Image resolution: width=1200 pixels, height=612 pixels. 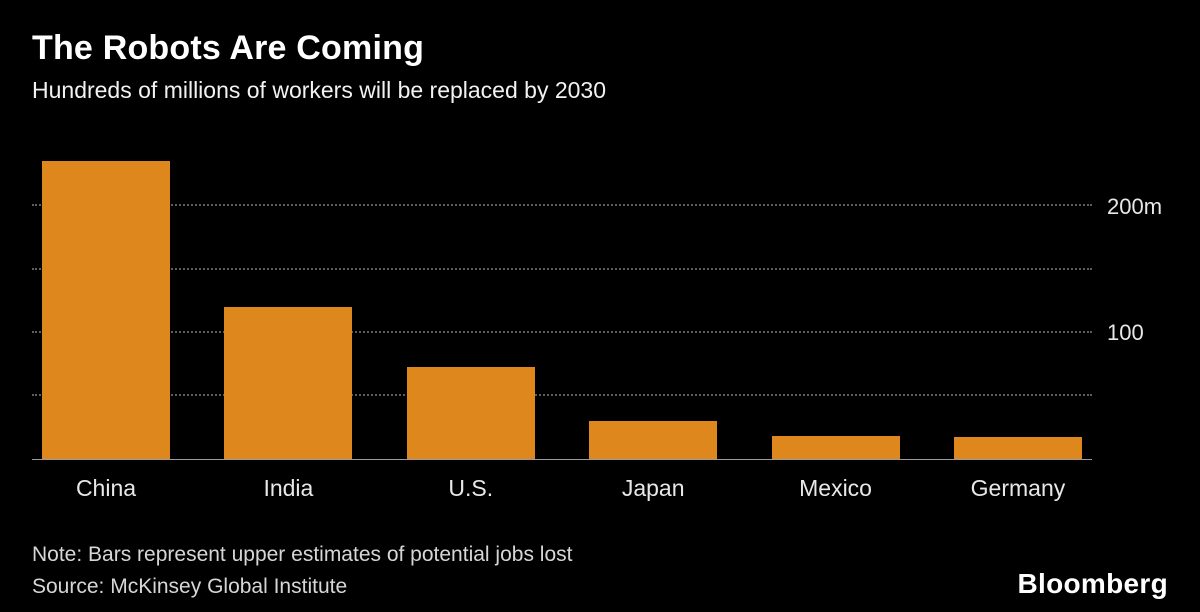 I want to click on y-axis-tick-label: 200m, so click(x=1135, y=206).